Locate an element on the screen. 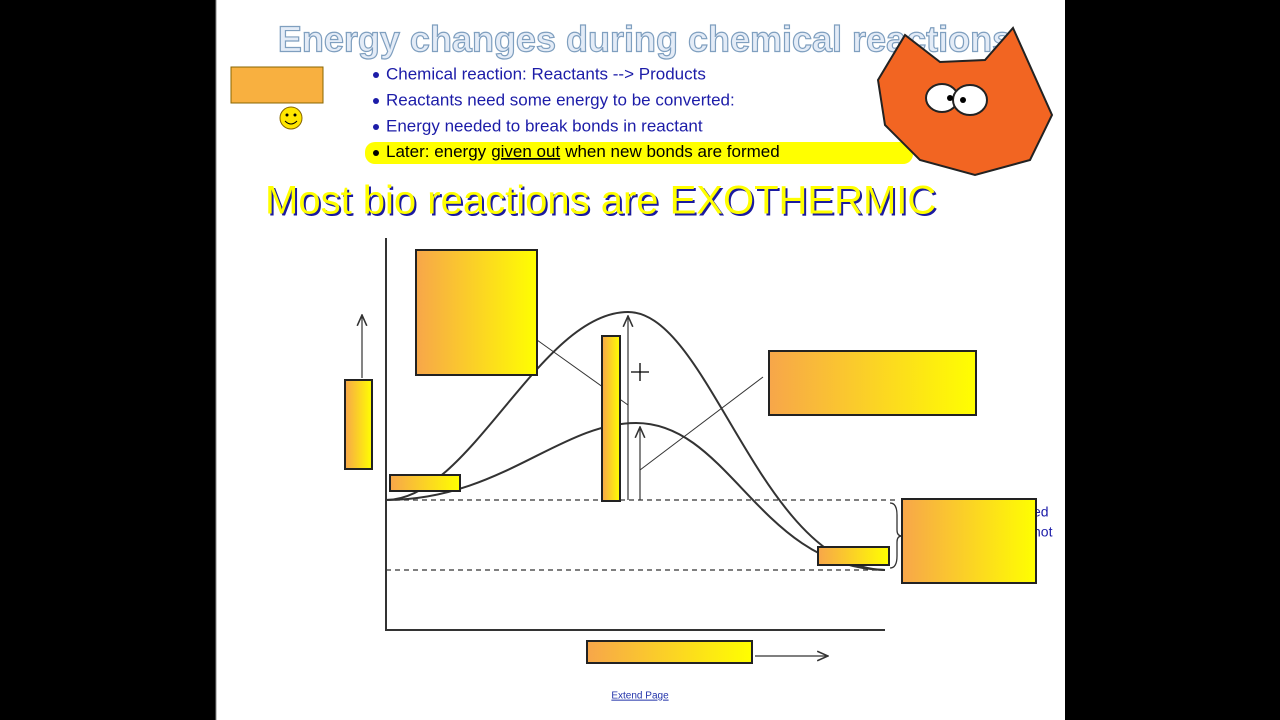  cut-text: hot is located at coordinates (1043, 532).